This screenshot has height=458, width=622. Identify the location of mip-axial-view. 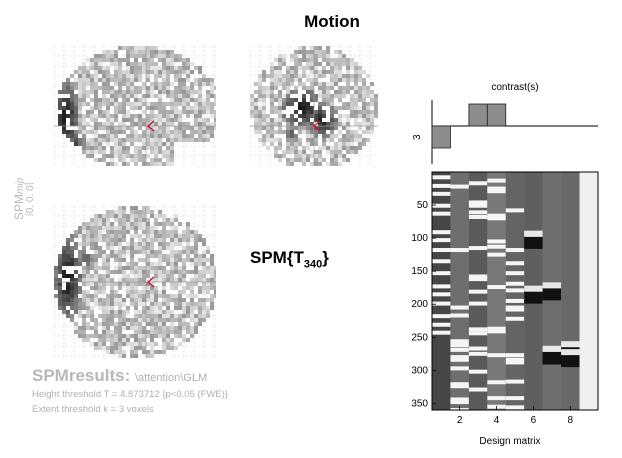
(135, 282).